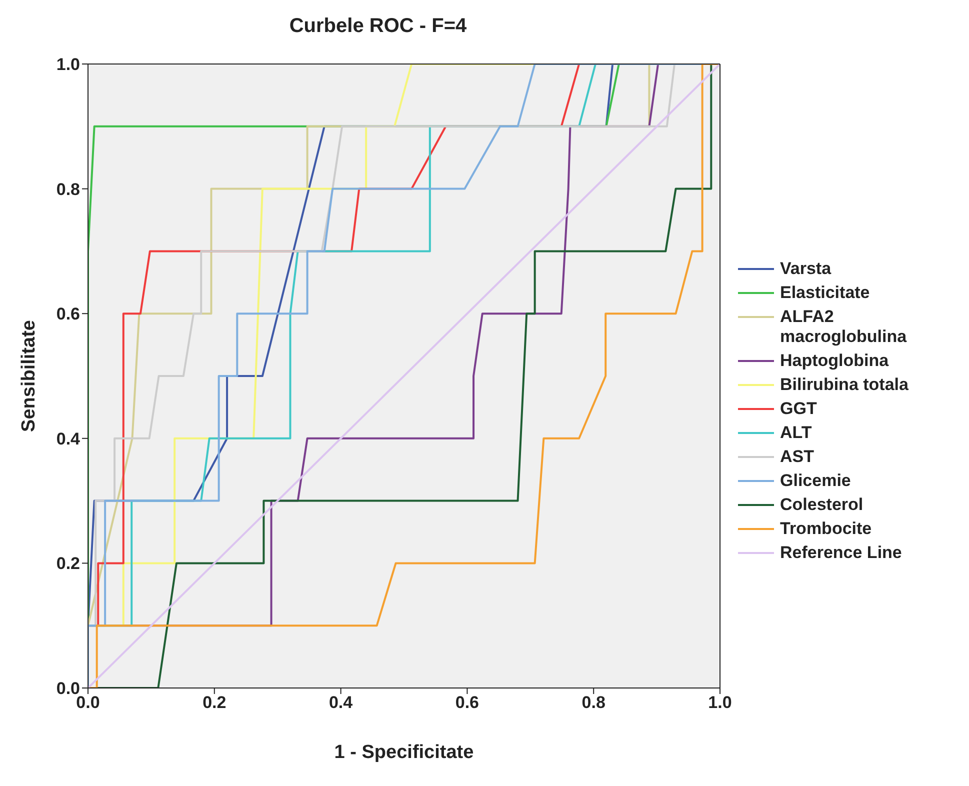 The height and width of the screenshot is (786, 969). What do you see at coordinates (404, 752) in the screenshot?
I see `x-axis-title: 1 - Specificitate` at bounding box center [404, 752].